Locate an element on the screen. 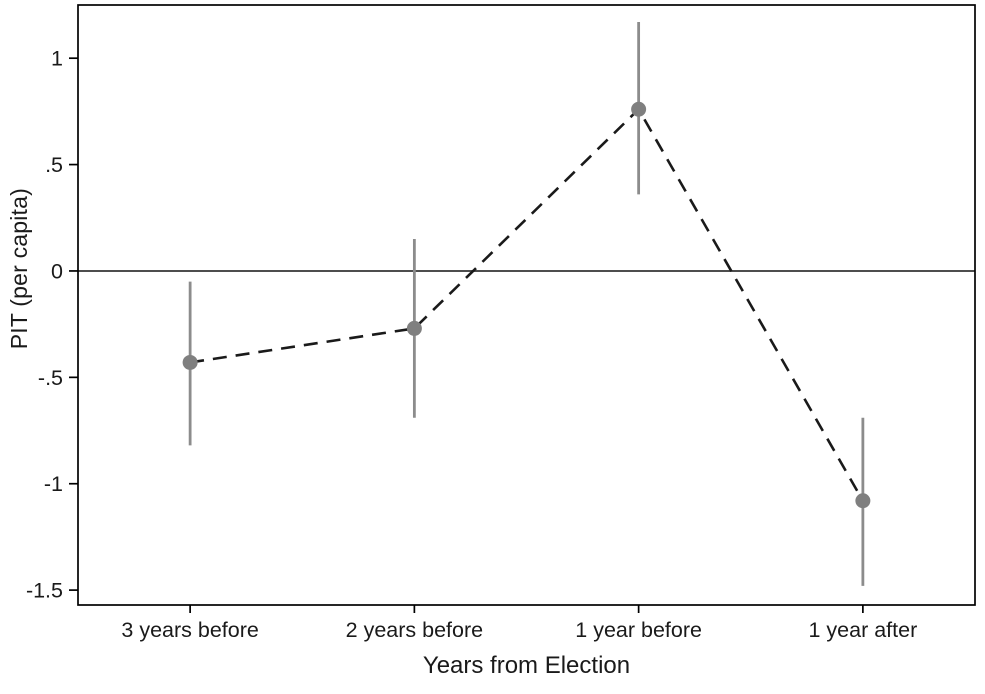 Image resolution: width=985 pixels, height=694 pixels. y-tick-label: 0 is located at coordinates (57, 271).